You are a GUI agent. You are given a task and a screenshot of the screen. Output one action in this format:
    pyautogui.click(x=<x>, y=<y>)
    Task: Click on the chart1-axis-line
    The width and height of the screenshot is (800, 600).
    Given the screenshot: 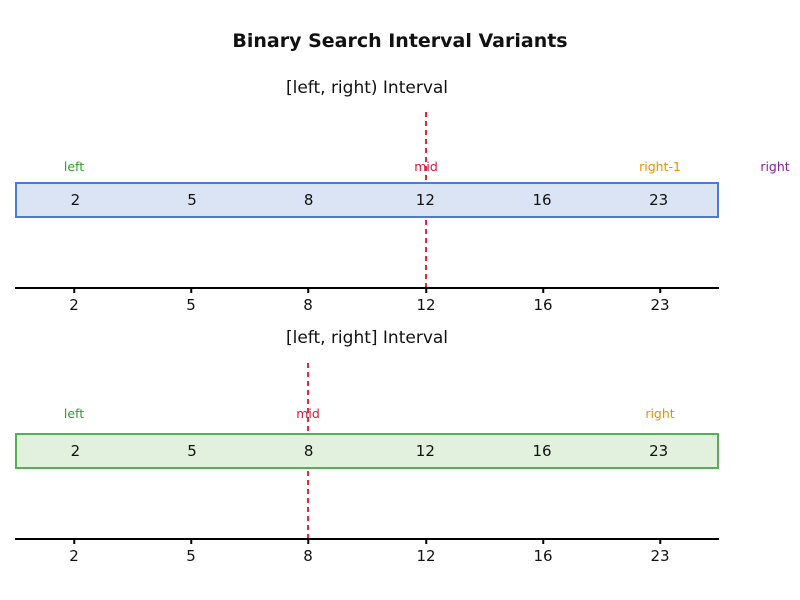 What is the action you would take?
    pyautogui.click(x=367, y=288)
    